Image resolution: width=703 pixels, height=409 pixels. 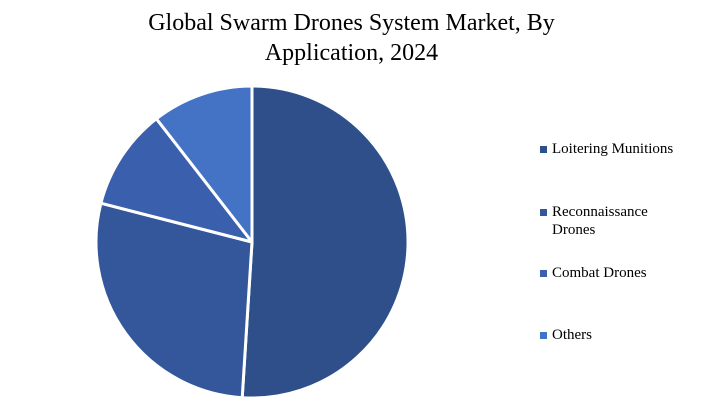 I want to click on pie-slice-others, so click(x=204, y=164).